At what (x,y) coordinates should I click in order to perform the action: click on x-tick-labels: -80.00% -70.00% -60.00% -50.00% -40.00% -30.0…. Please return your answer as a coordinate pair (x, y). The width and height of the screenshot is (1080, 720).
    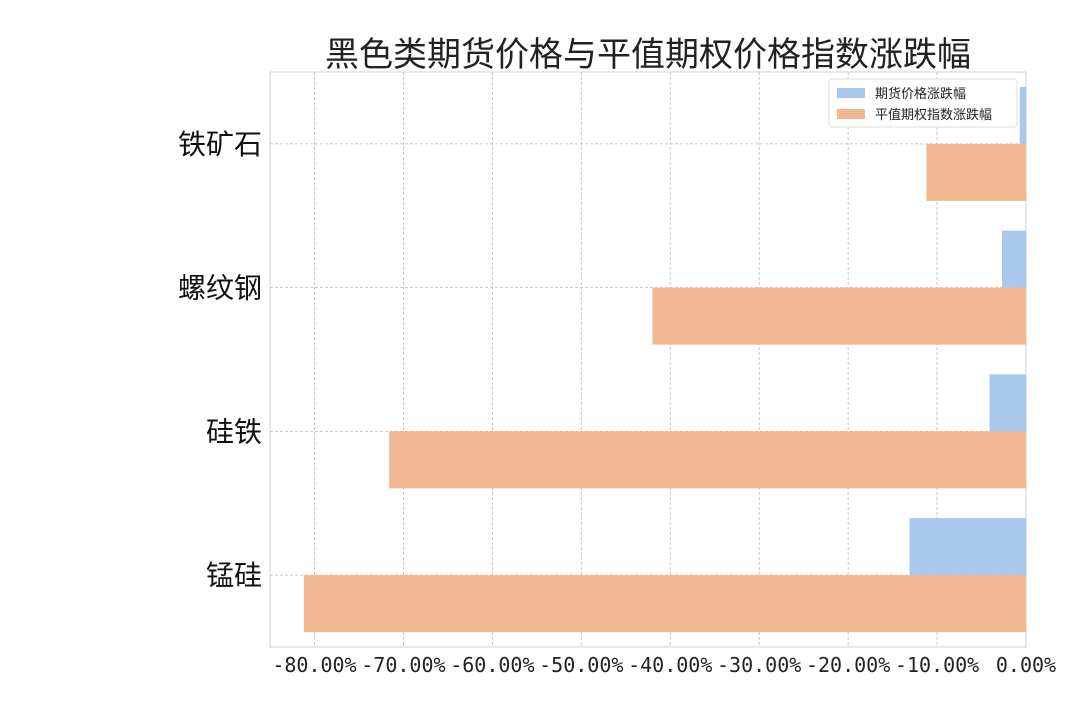
    Looking at the image, I should click on (664, 665).